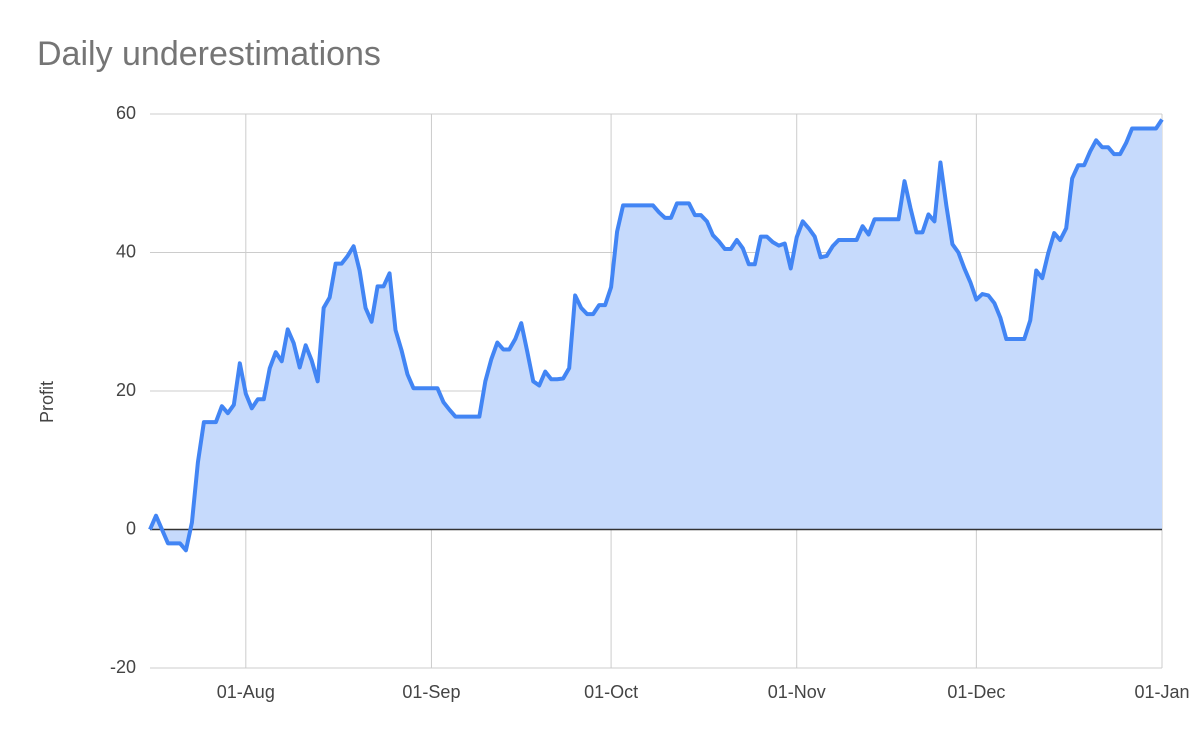 This screenshot has width=1200, height=742. I want to click on y-tick-label: 60, so click(126, 113).